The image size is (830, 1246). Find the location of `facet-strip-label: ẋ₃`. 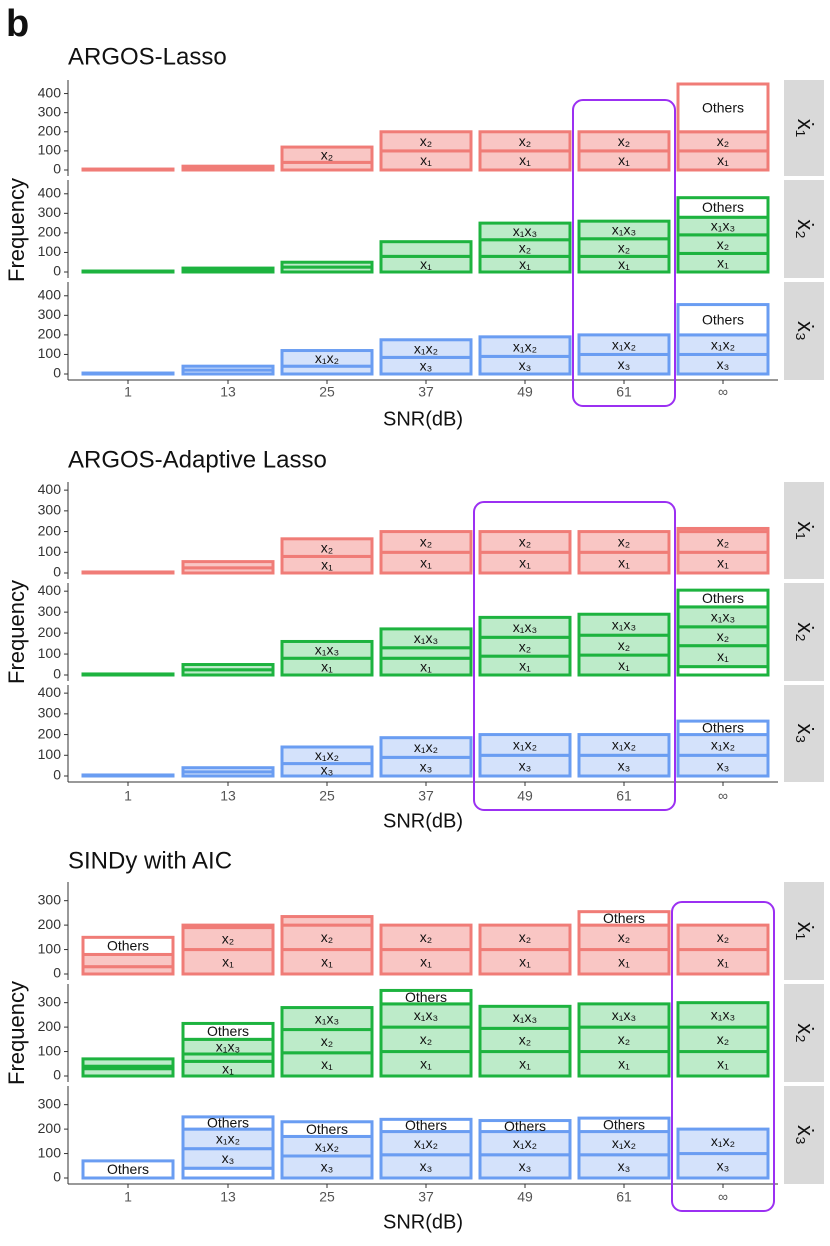

facet-strip-label: ẋ₃ is located at coordinates (805, 331).